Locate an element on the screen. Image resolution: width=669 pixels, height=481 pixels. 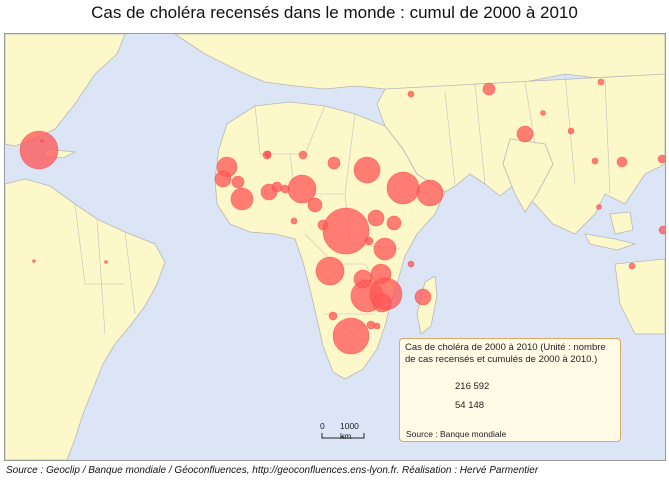
land-australia is located at coordinates (639, 296).